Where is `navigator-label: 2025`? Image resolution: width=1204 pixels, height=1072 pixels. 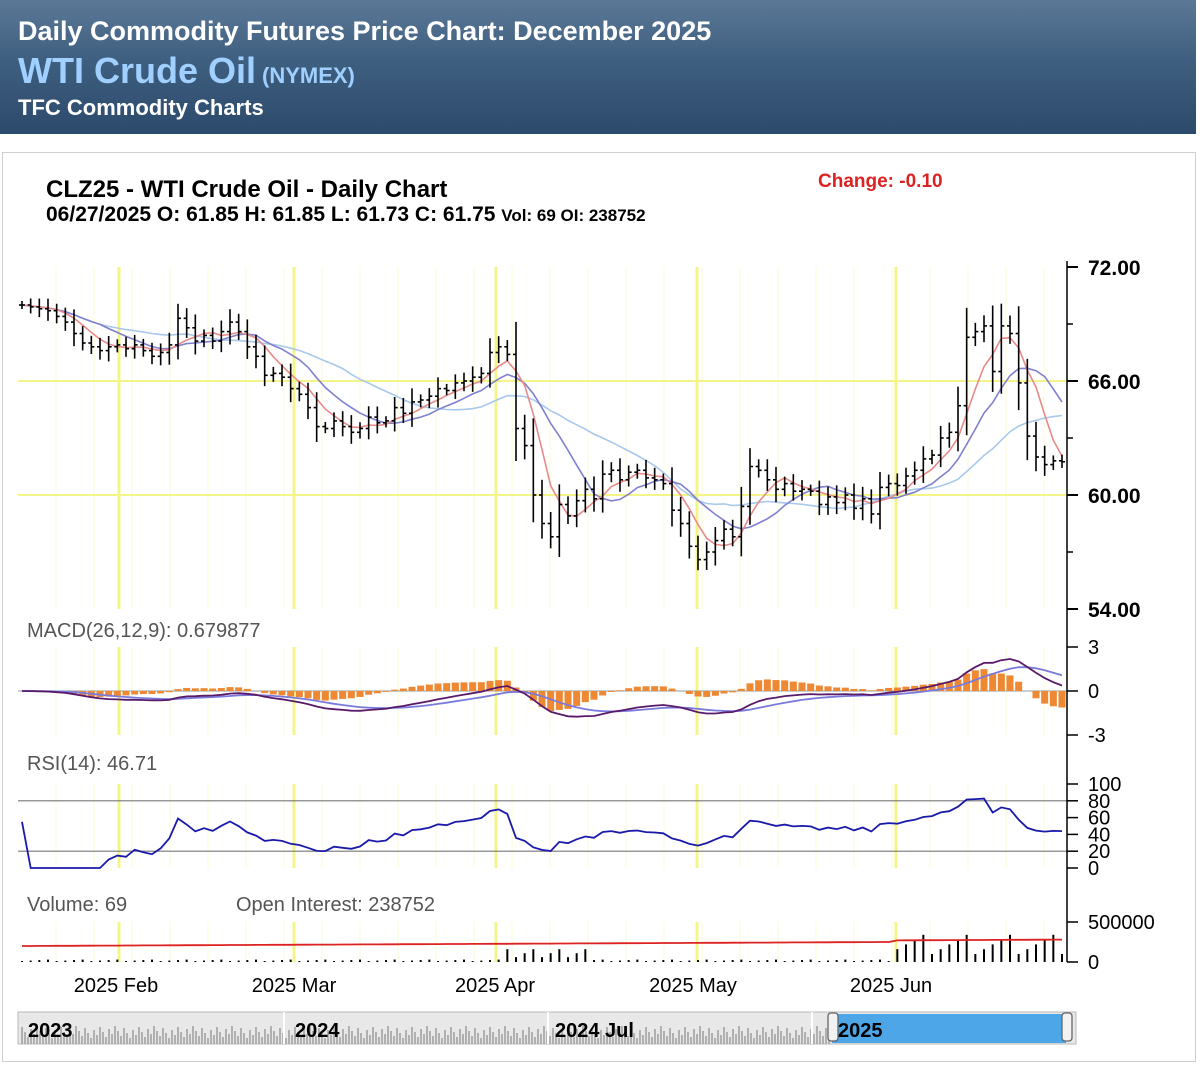
navigator-label: 2025 is located at coordinates (860, 1031).